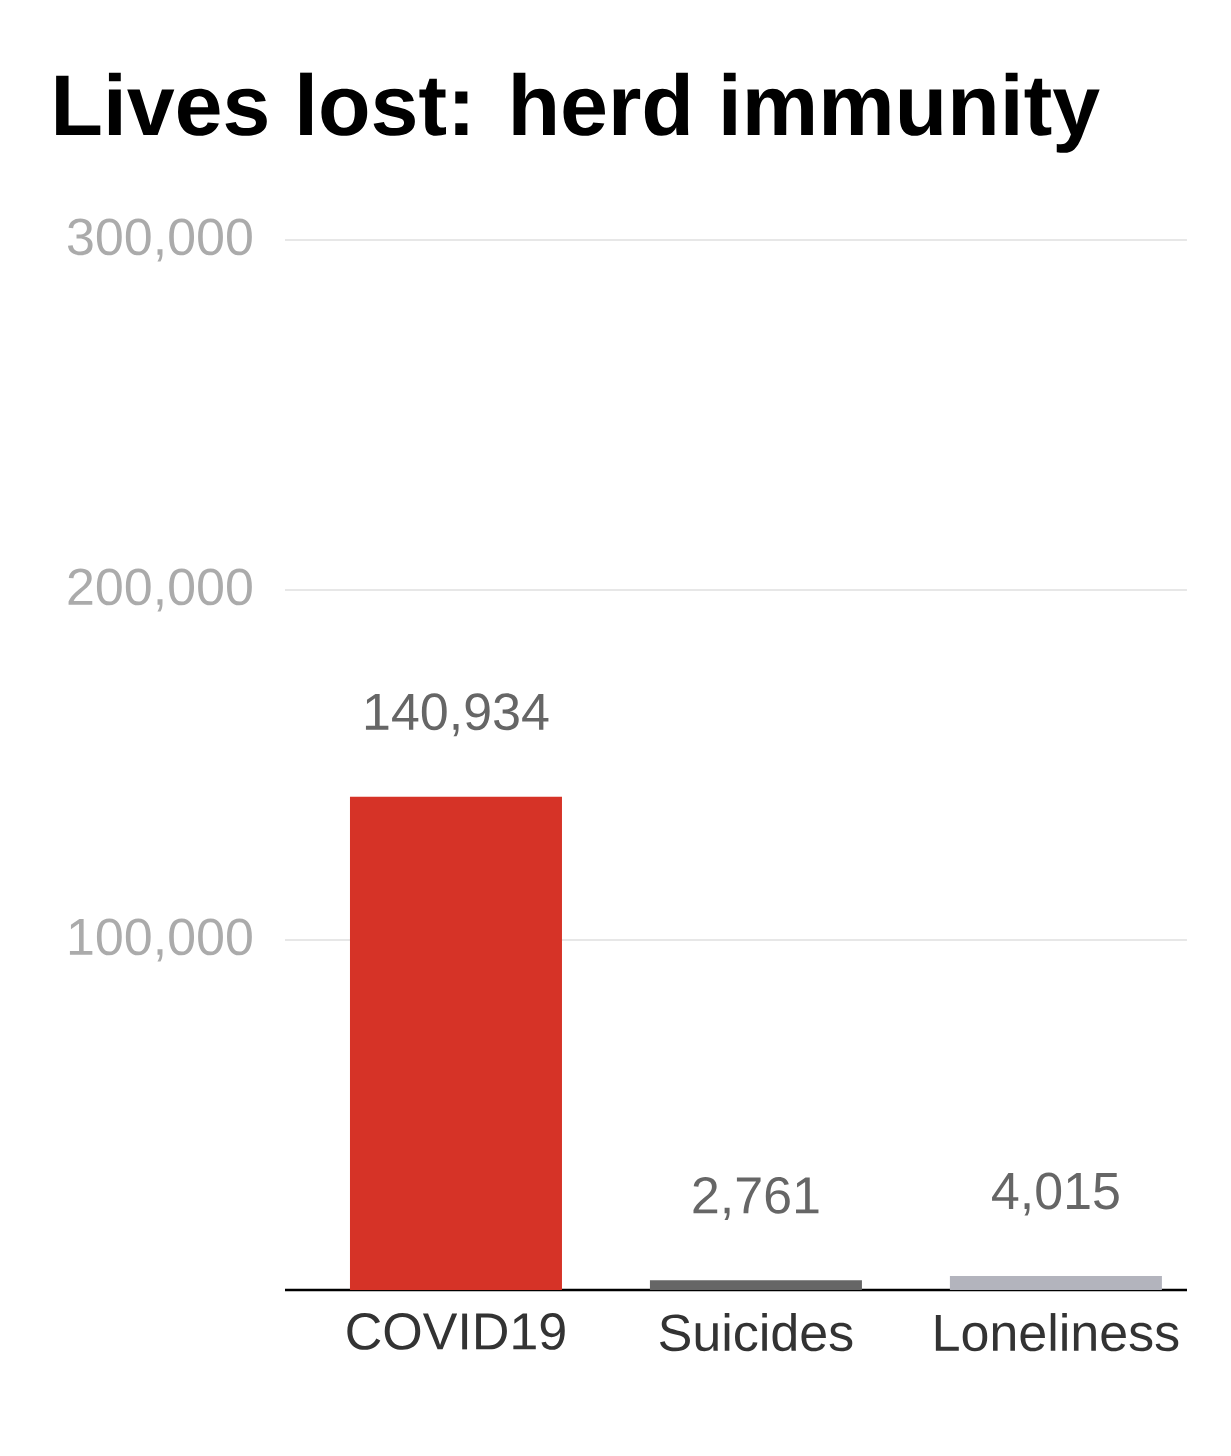 The height and width of the screenshot is (1456, 1231). I want to click on x-tick-label: COVID19, so click(456, 1331).